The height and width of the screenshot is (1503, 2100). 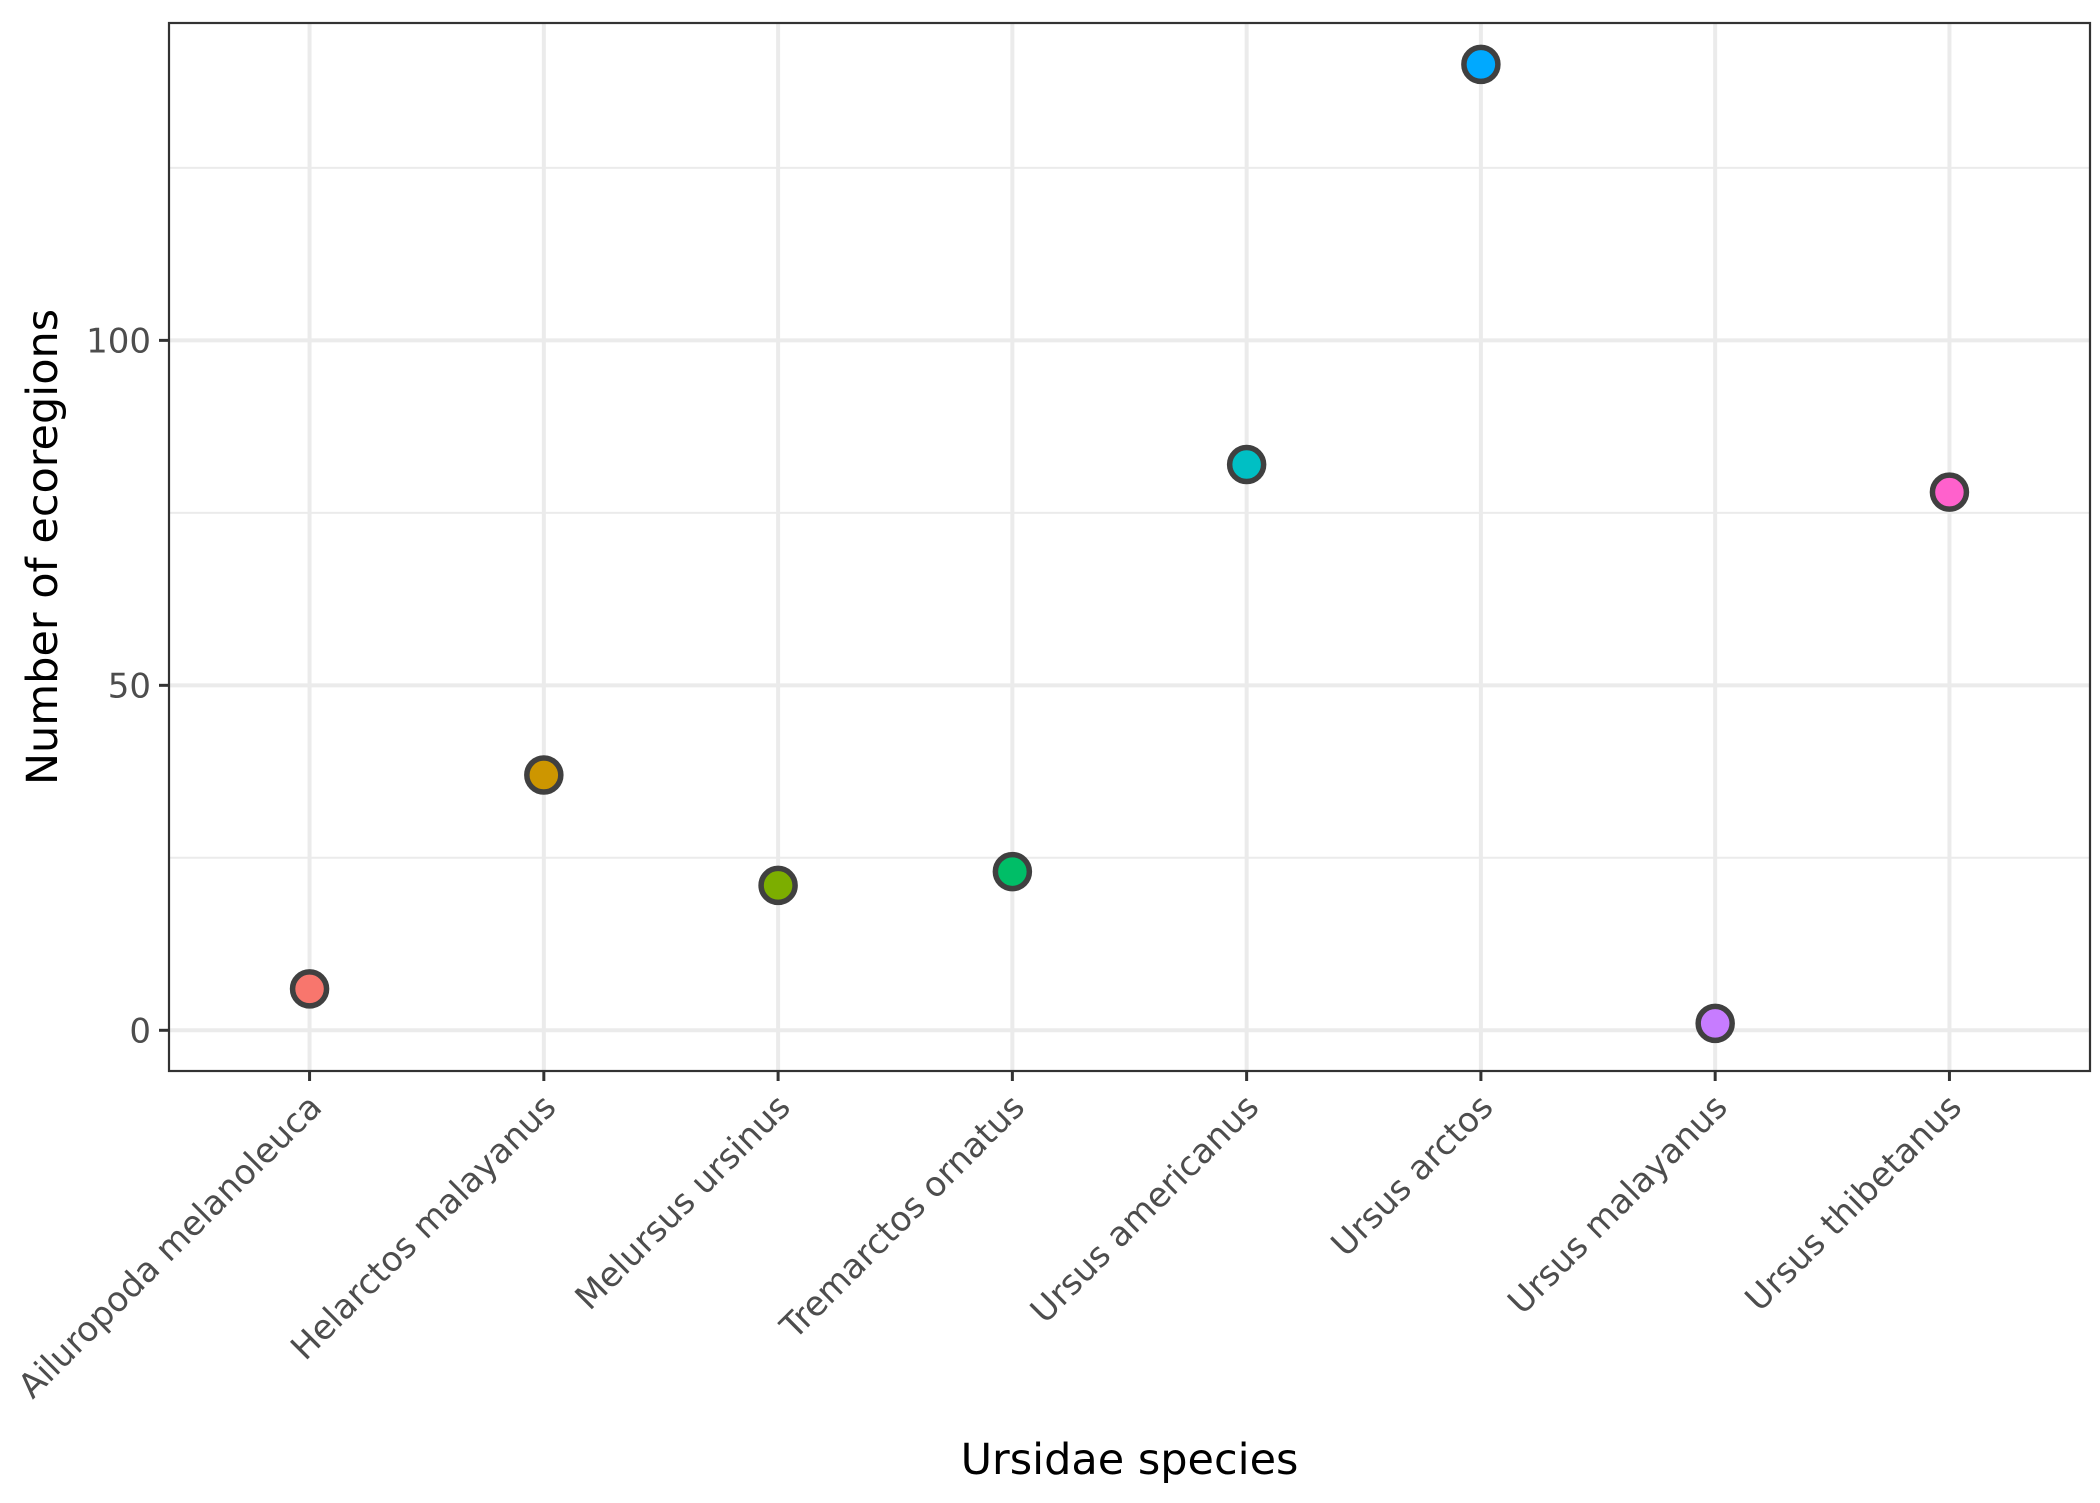 I want to click on y-tick-label: 50, so click(x=129, y=686).